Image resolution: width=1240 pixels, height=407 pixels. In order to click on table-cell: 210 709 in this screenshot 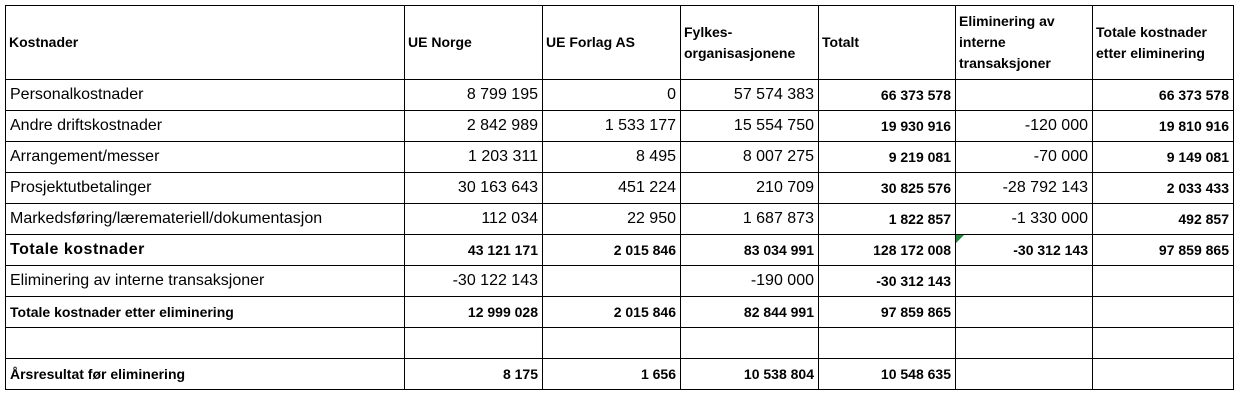, I will do `click(749, 188)`.